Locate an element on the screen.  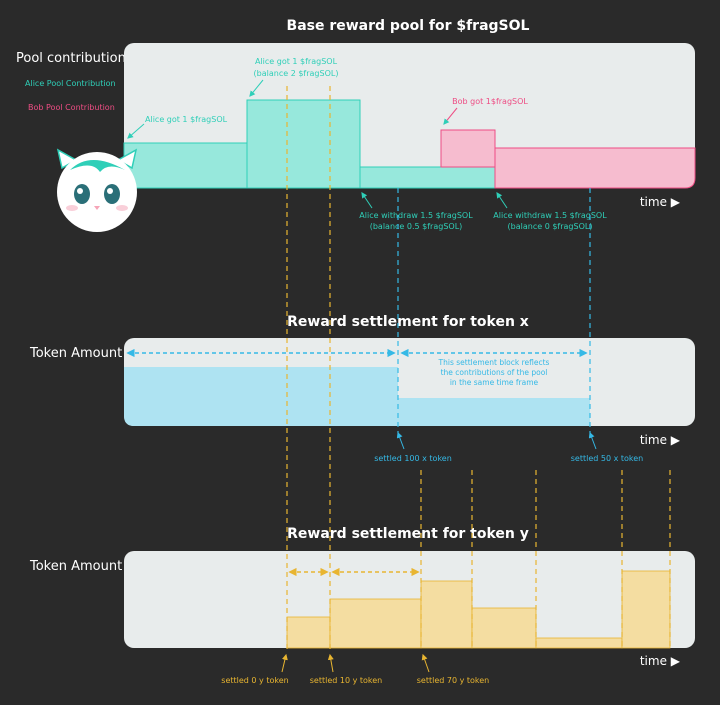
section2-time-label: time ▶ is located at coordinates (660, 440).